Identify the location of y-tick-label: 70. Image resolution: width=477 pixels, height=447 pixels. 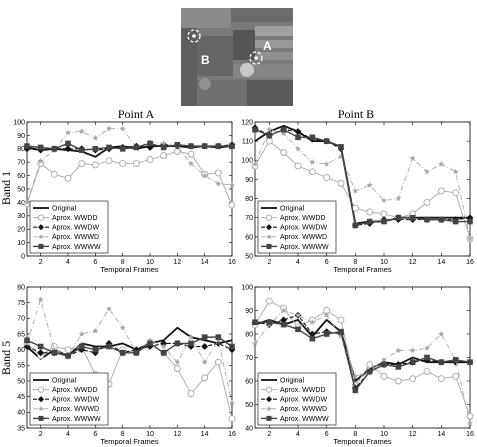
(249, 218).